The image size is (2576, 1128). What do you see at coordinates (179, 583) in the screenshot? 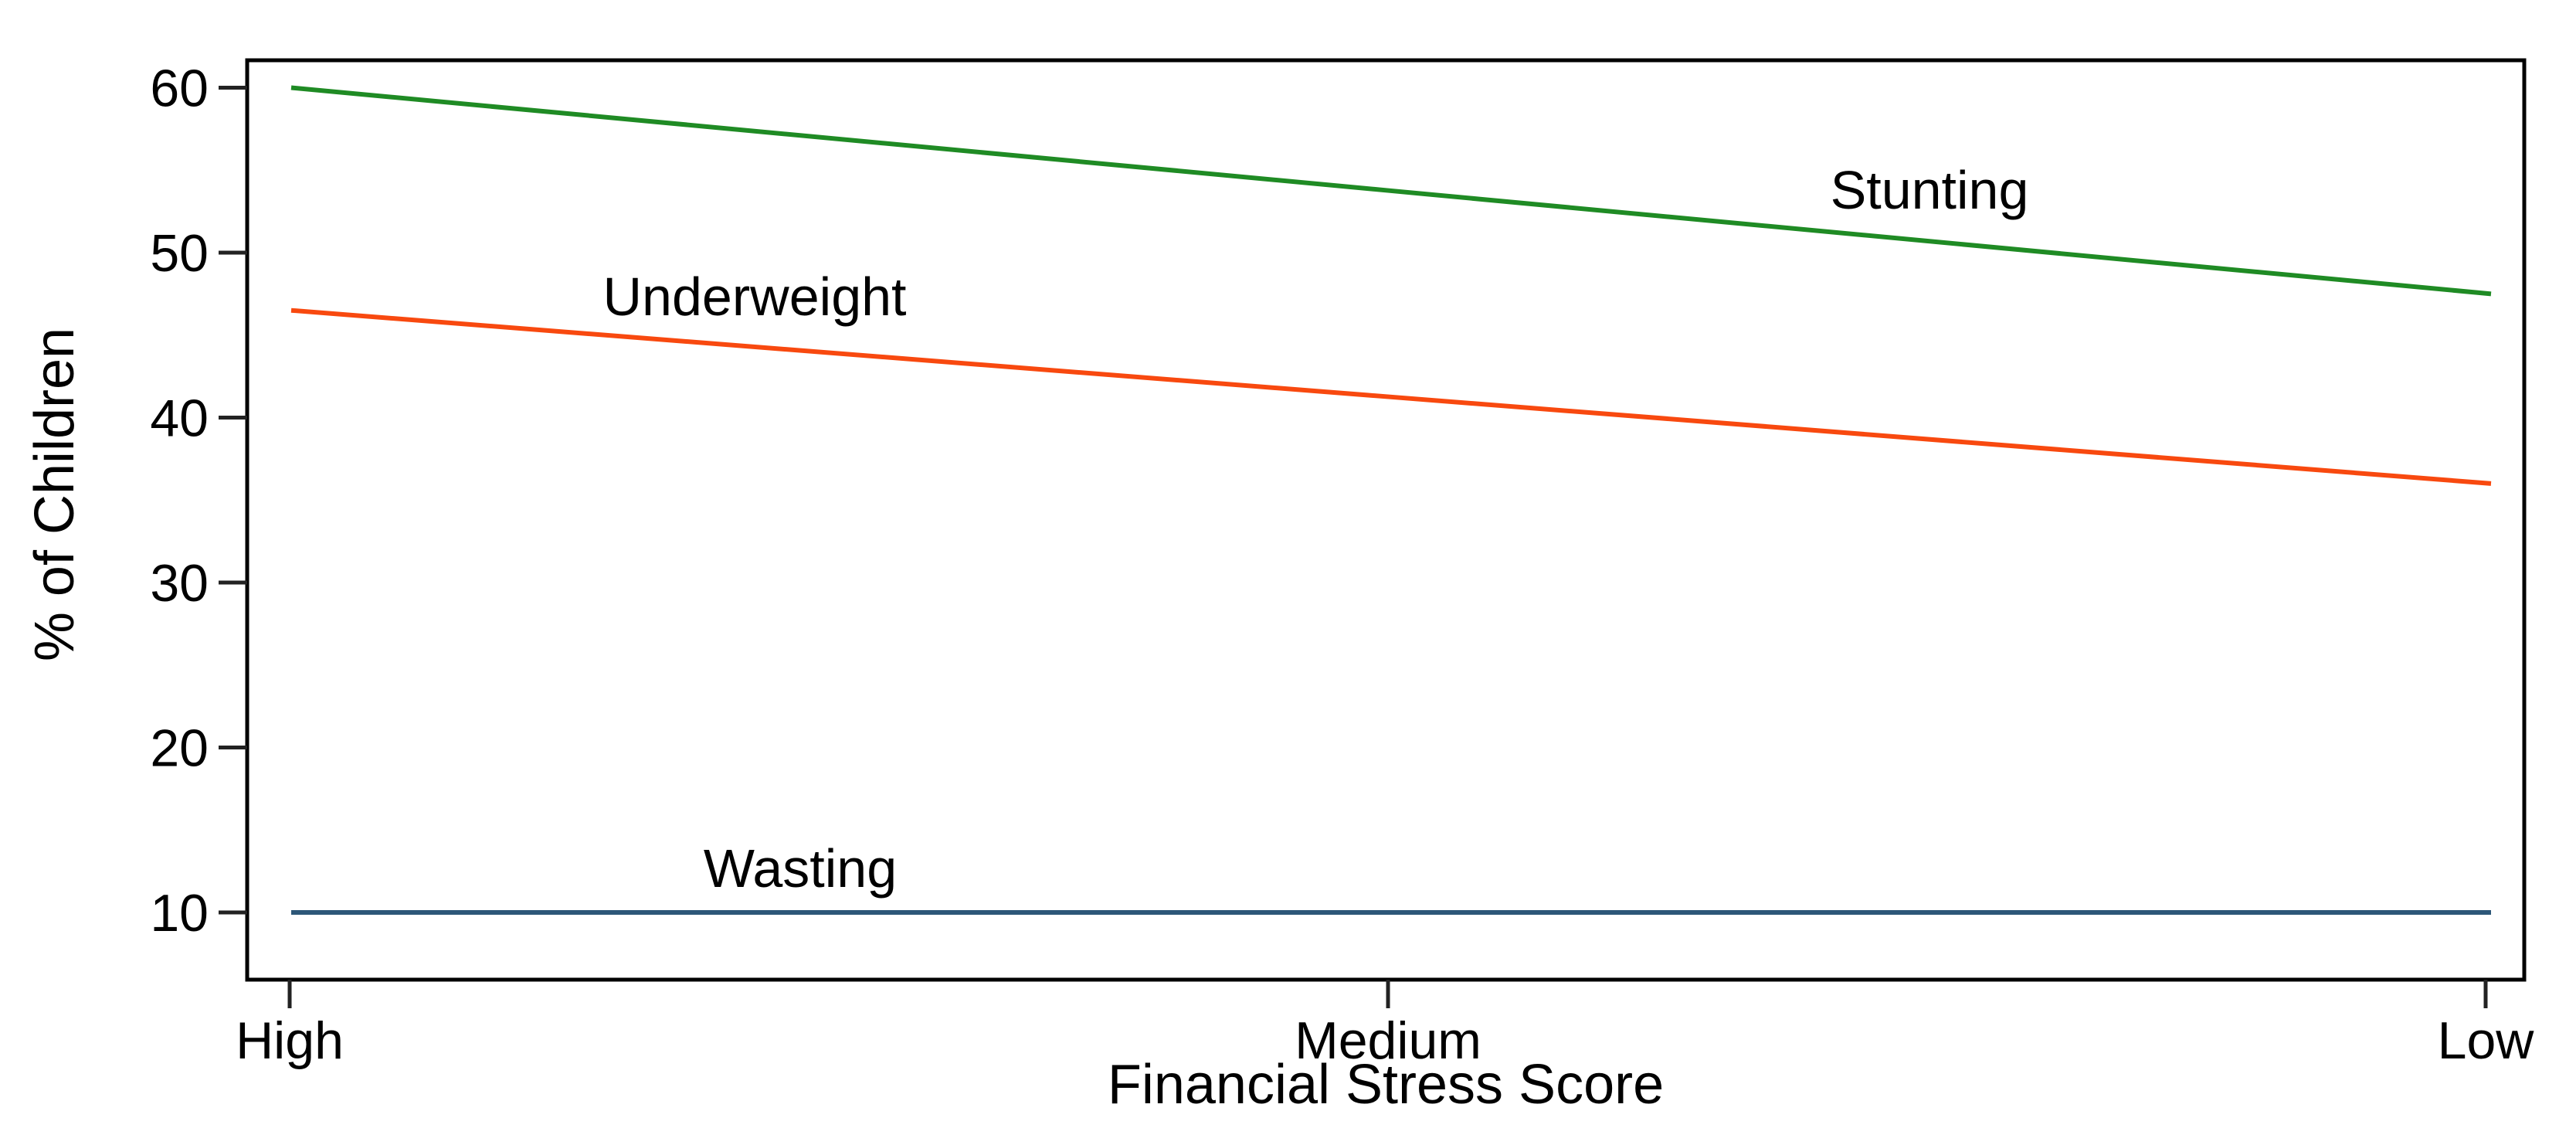
I see `y-tick-label: 30` at bounding box center [179, 583].